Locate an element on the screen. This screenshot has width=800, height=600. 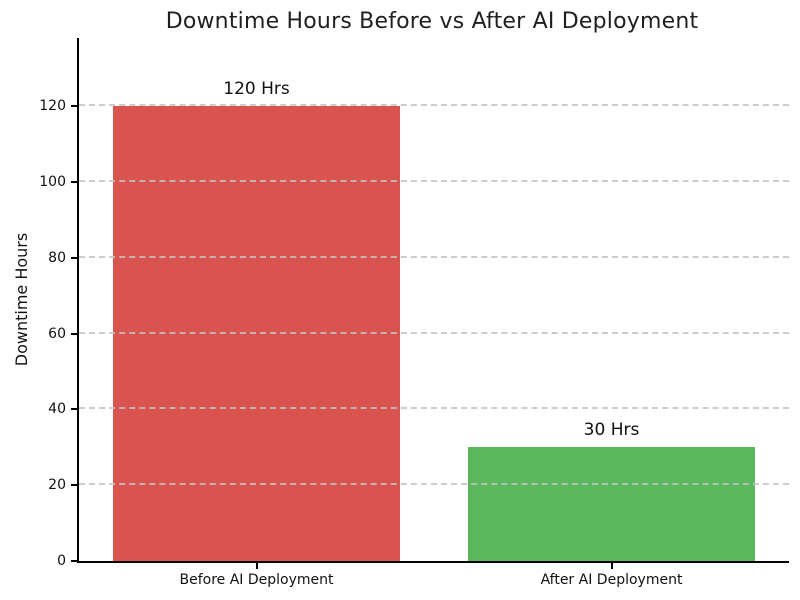
y-axis-label-text: Downtime Hours is located at coordinates (22, 299).